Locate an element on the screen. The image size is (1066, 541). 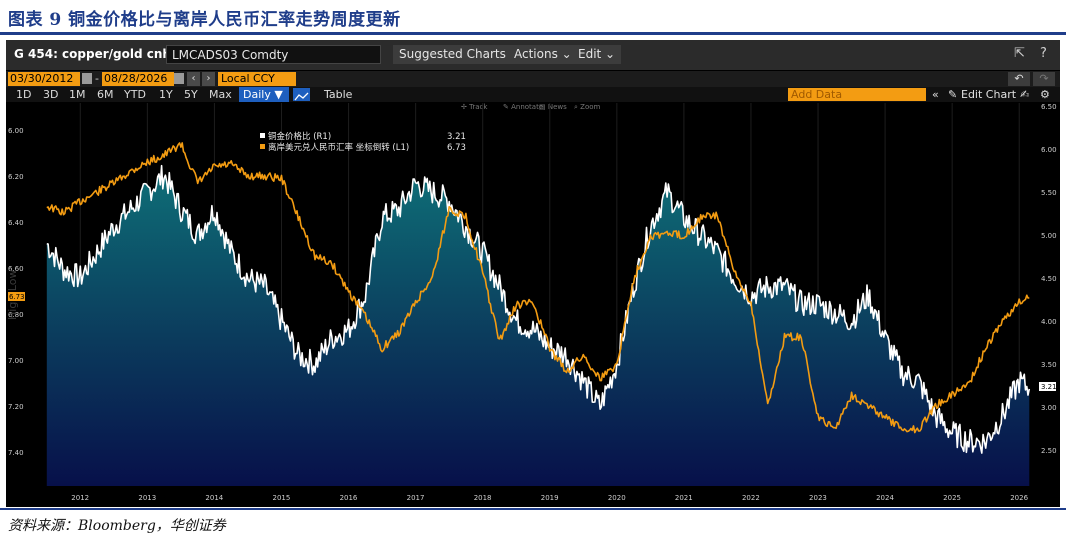
frequency-select: Daily ▼ is located at coordinates (264, 94).